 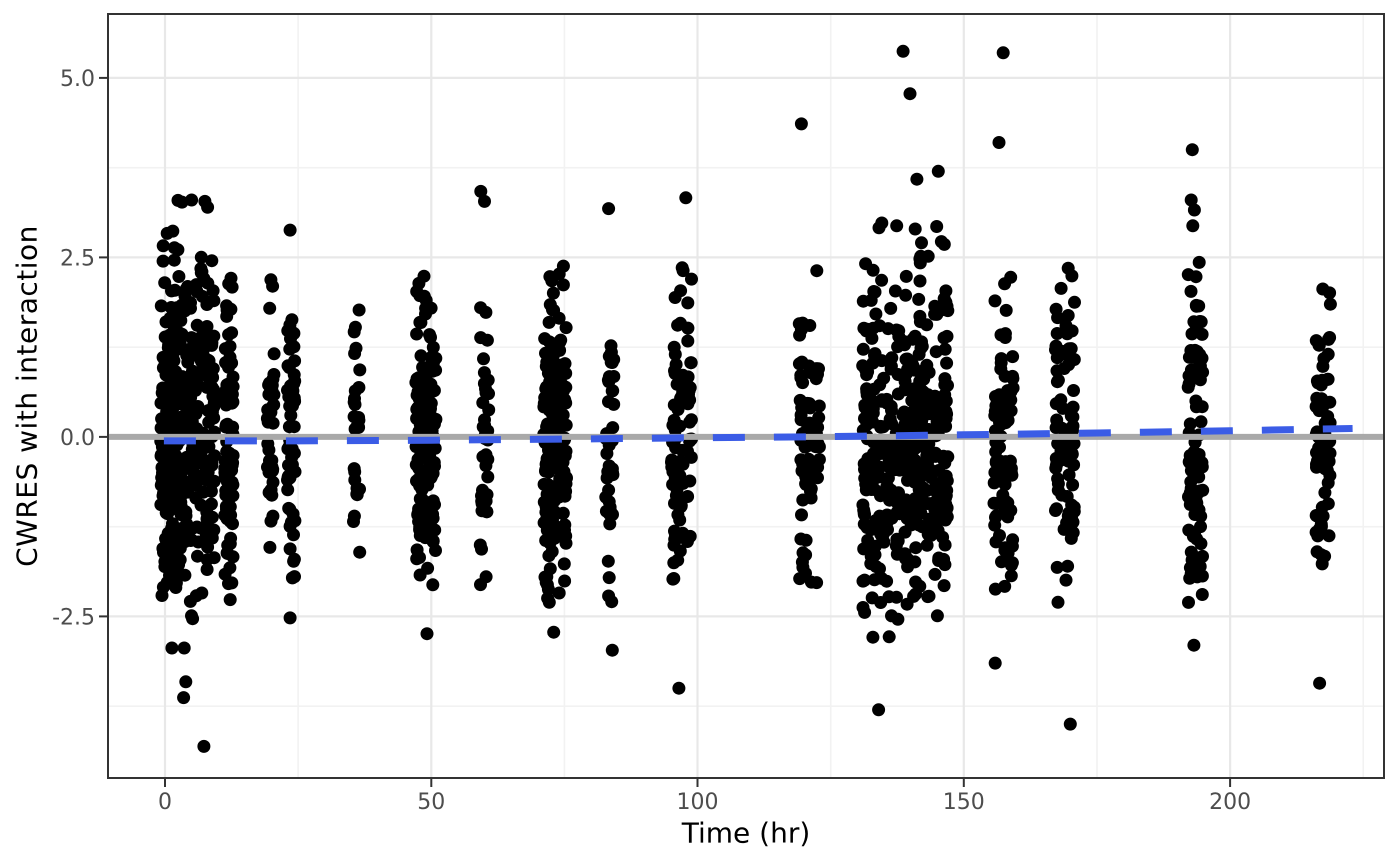 I want to click on svg-text: 200, so click(x=1230, y=802).